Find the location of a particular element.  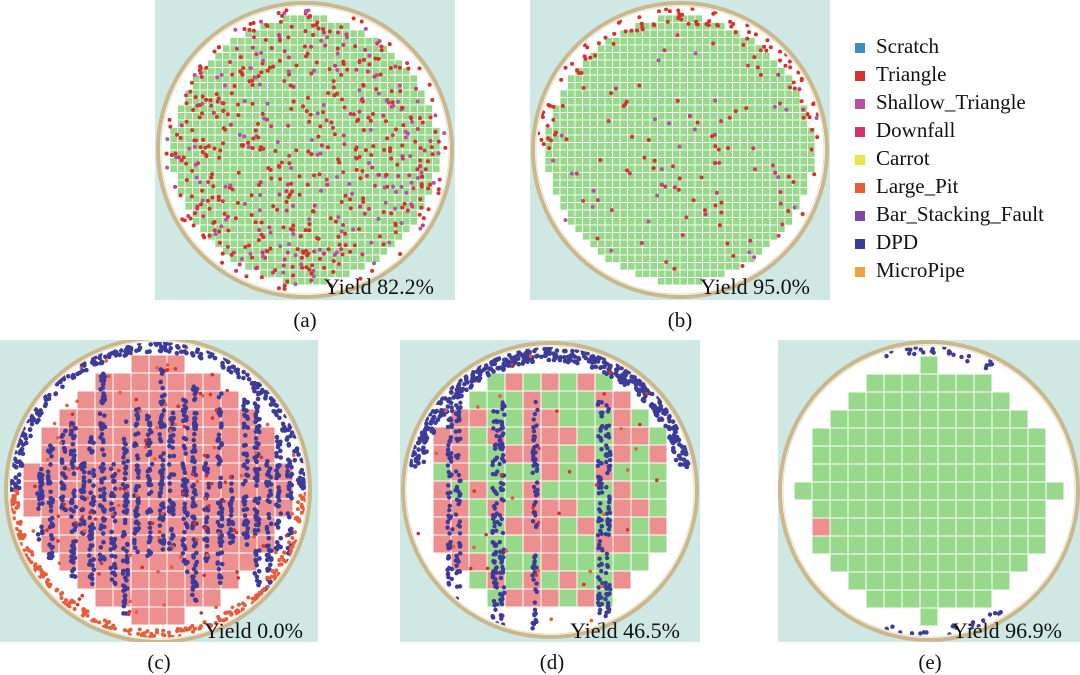

legend-label: MicroPipe is located at coordinates (920, 270).